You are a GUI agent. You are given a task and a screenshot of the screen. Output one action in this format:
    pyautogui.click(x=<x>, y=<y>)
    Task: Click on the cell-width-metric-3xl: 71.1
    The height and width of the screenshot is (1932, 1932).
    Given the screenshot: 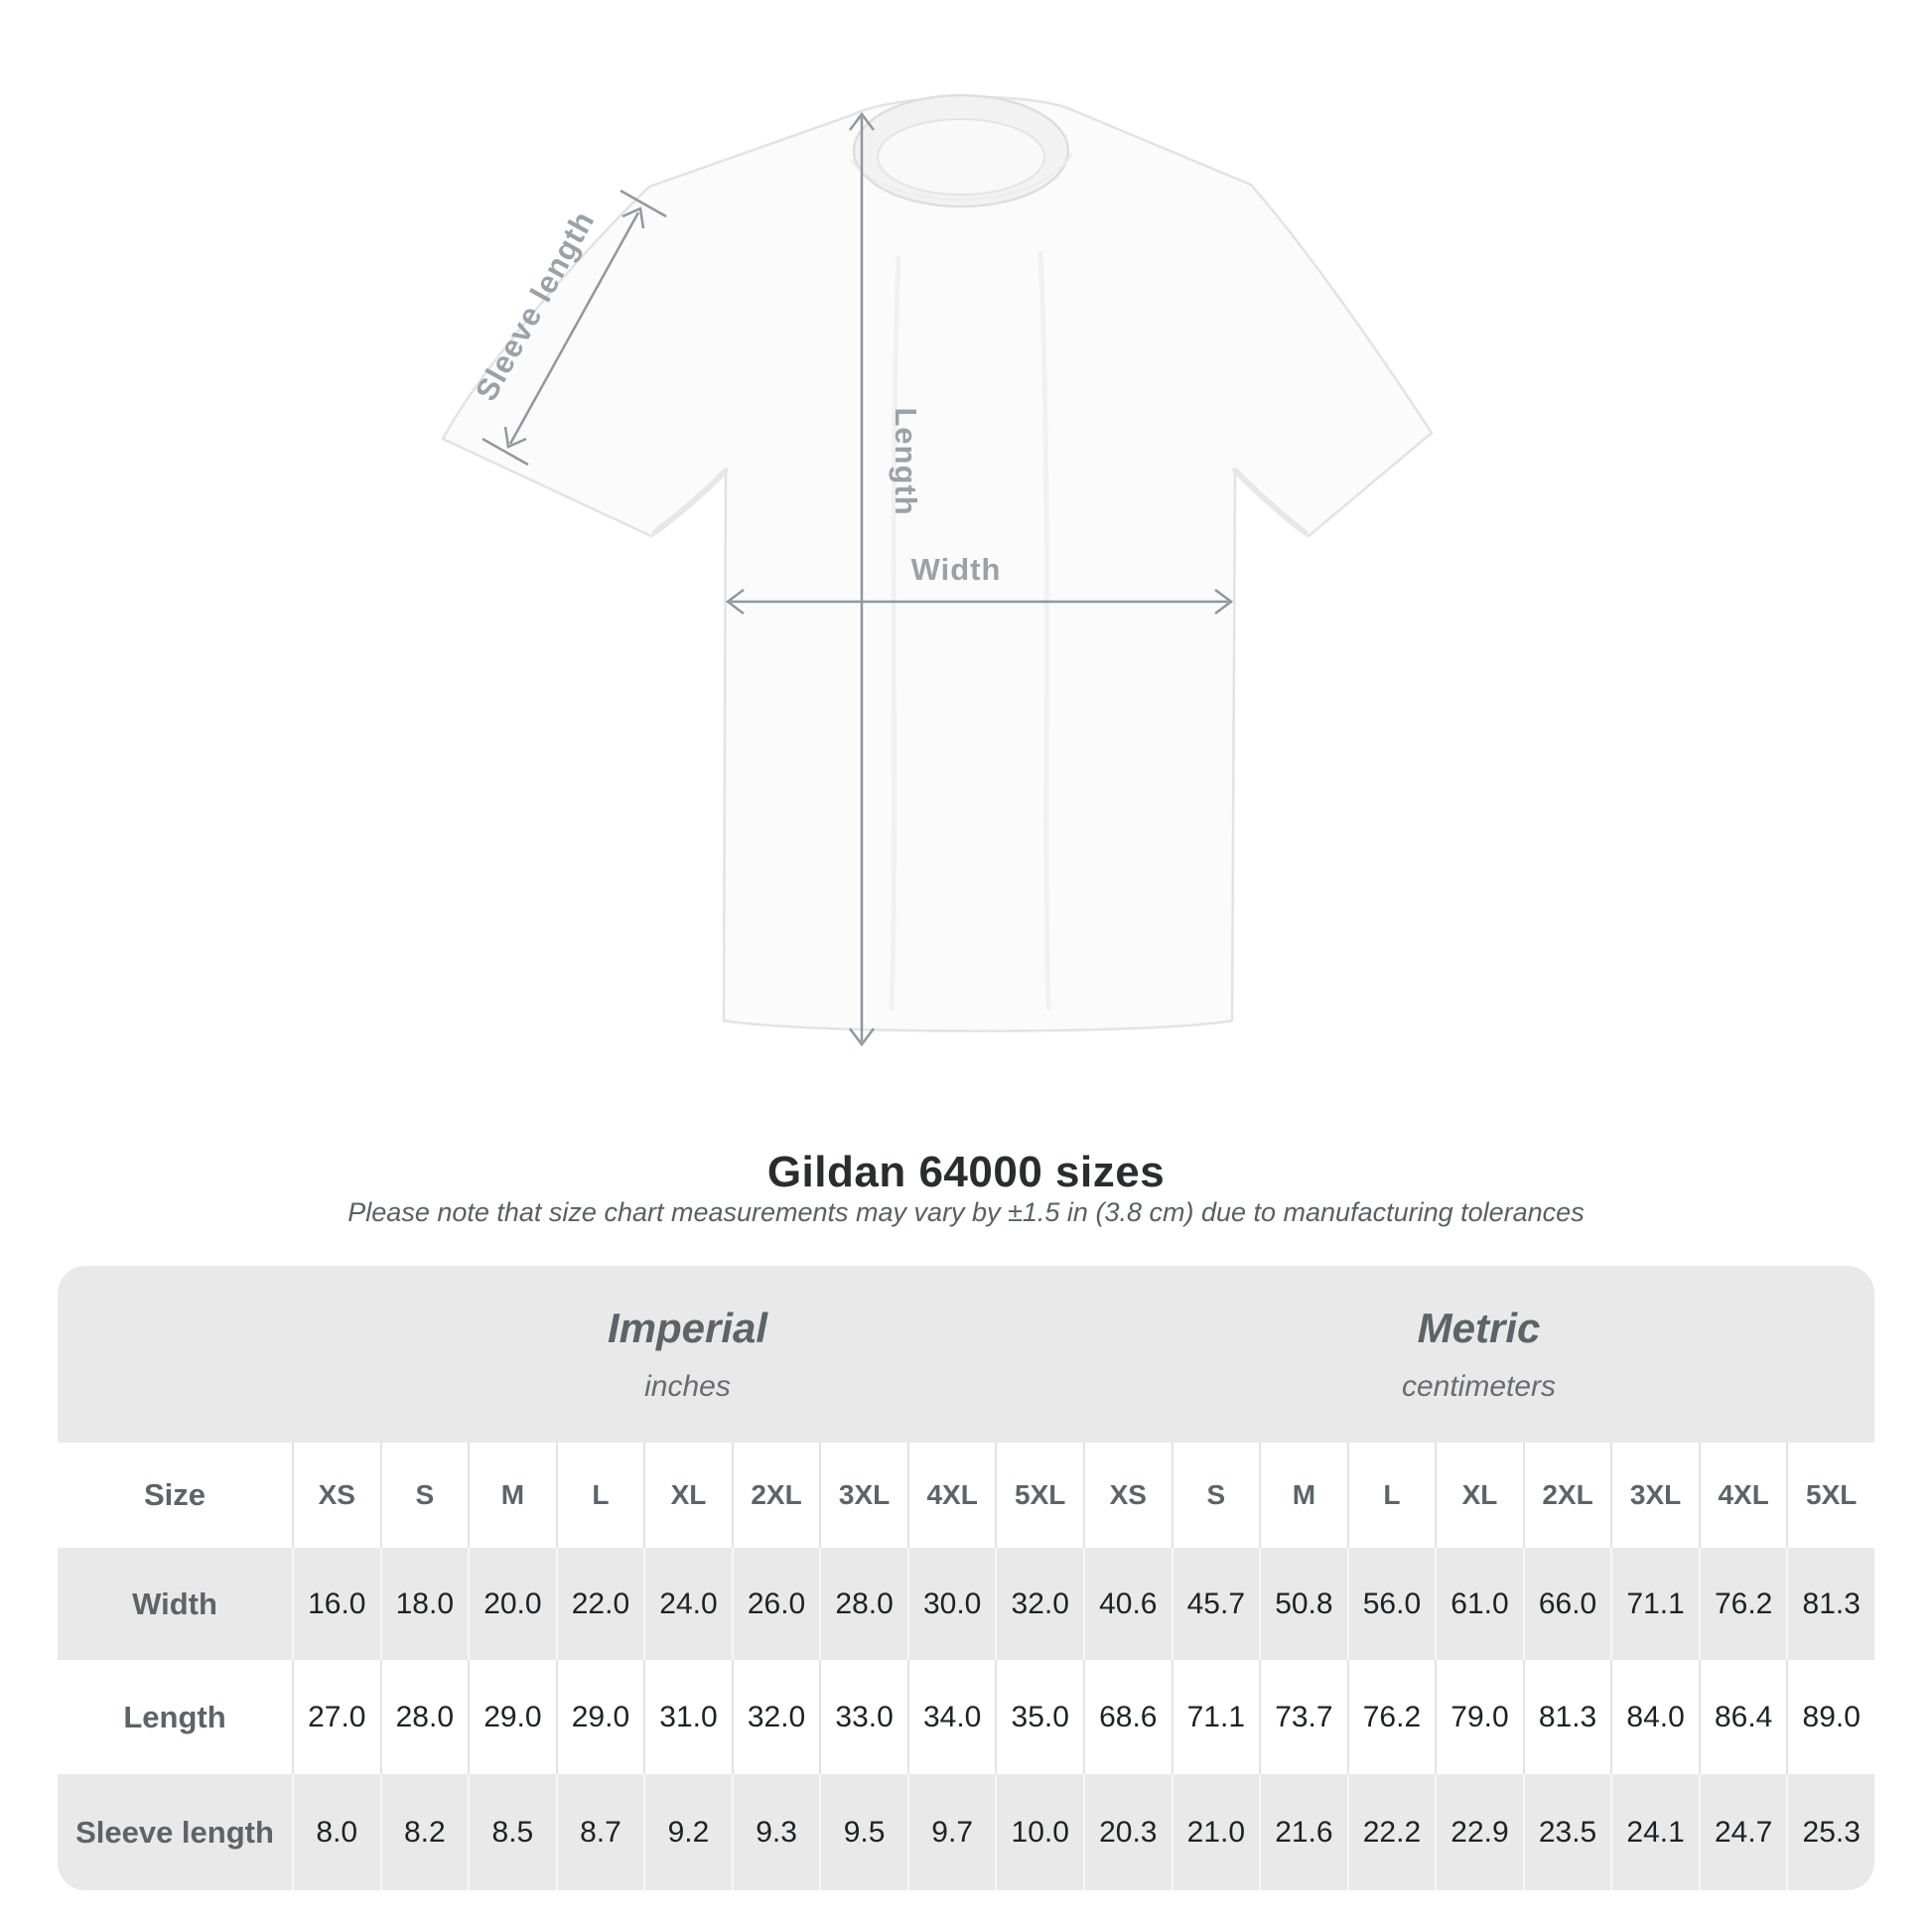 What is the action you would take?
    pyautogui.click(x=1655, y=1604)
    